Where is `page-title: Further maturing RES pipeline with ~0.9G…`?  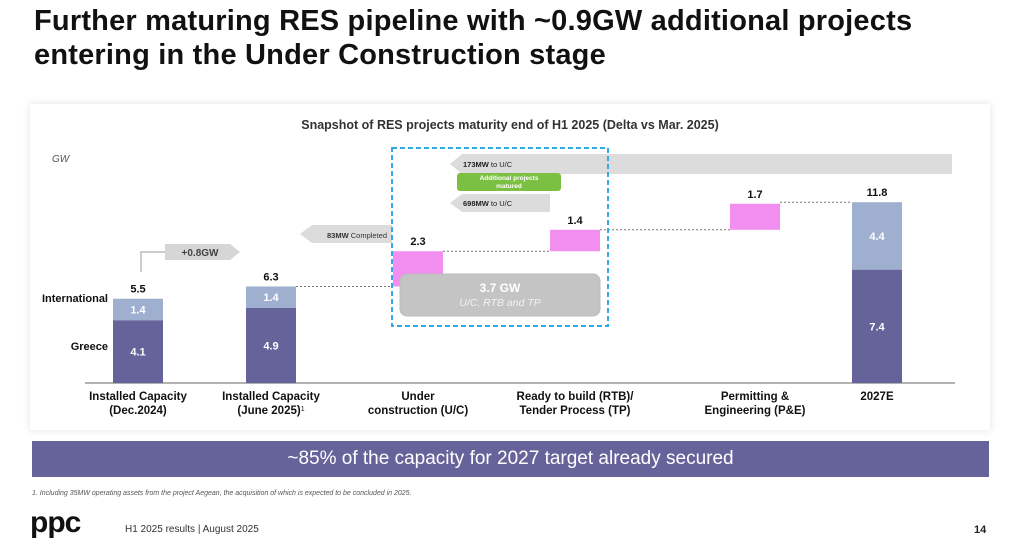
page-title: Further maturing RES pipeline with ~0.9G… is located at coordinates (473, 38).